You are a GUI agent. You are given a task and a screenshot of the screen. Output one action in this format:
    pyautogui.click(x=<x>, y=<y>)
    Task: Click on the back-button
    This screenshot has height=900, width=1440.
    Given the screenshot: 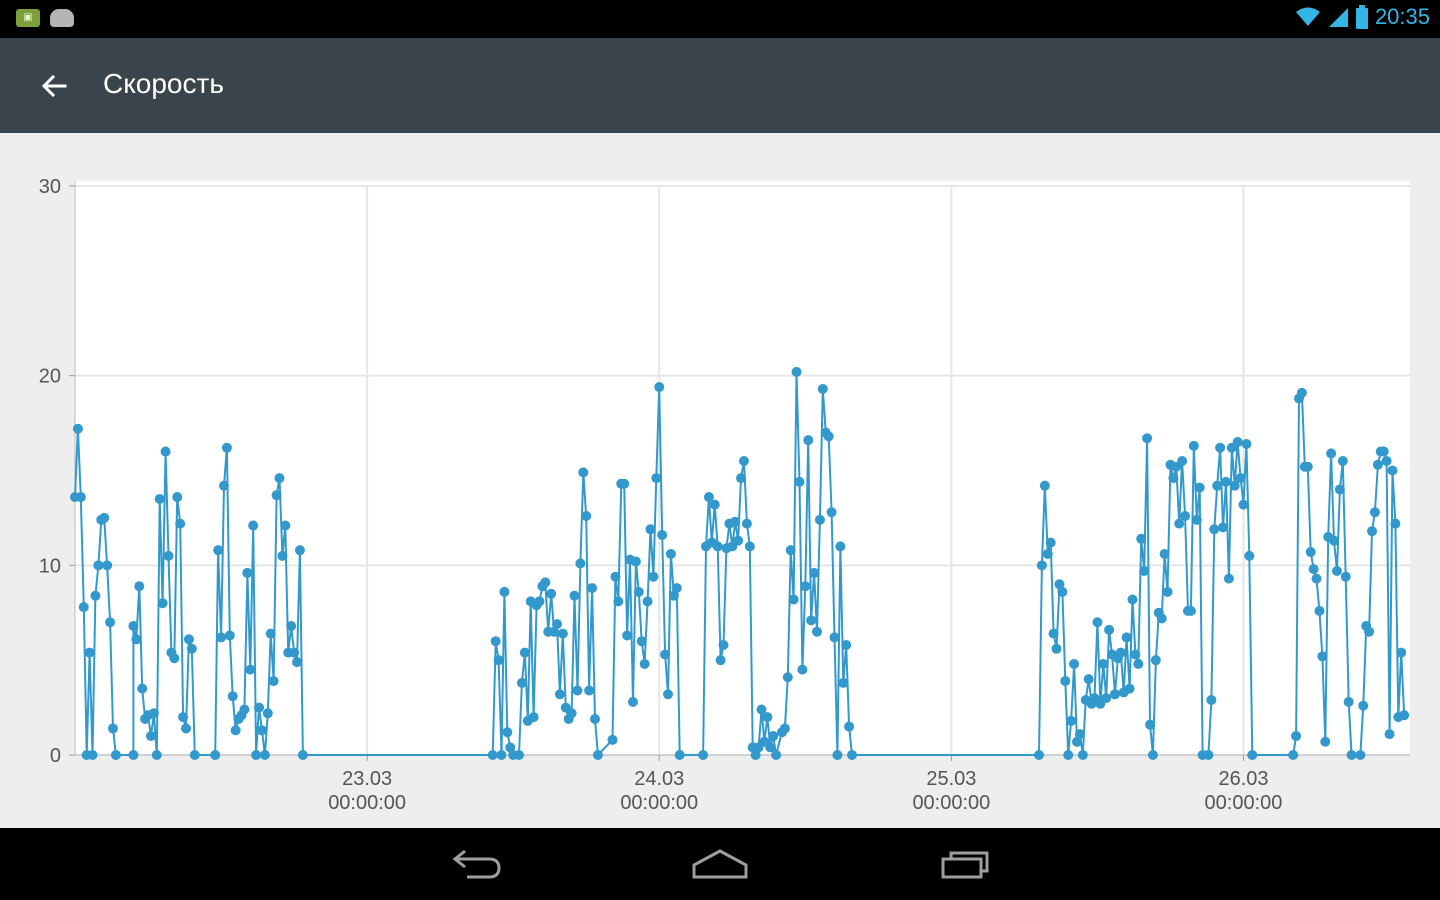 What is the action you would take?
    pyautogui.click(x=54, y=86)
    